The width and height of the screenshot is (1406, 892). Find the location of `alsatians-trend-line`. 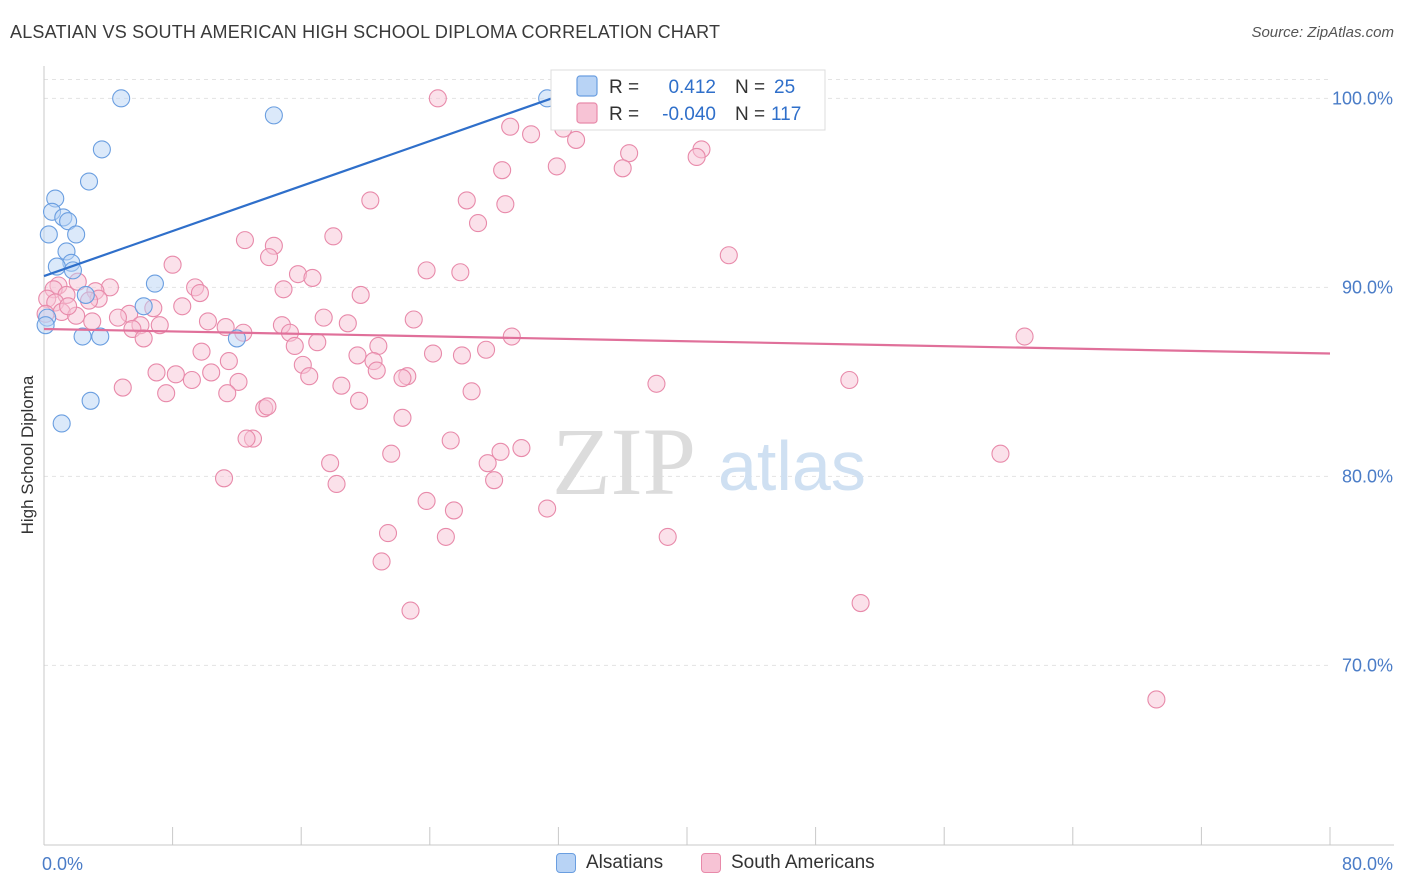

alsatians-trend-line is located at coordinates (306, 184).